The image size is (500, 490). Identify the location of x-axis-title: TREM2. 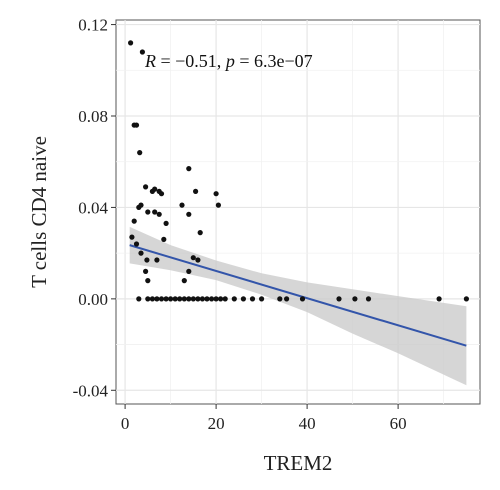
(298, 463).